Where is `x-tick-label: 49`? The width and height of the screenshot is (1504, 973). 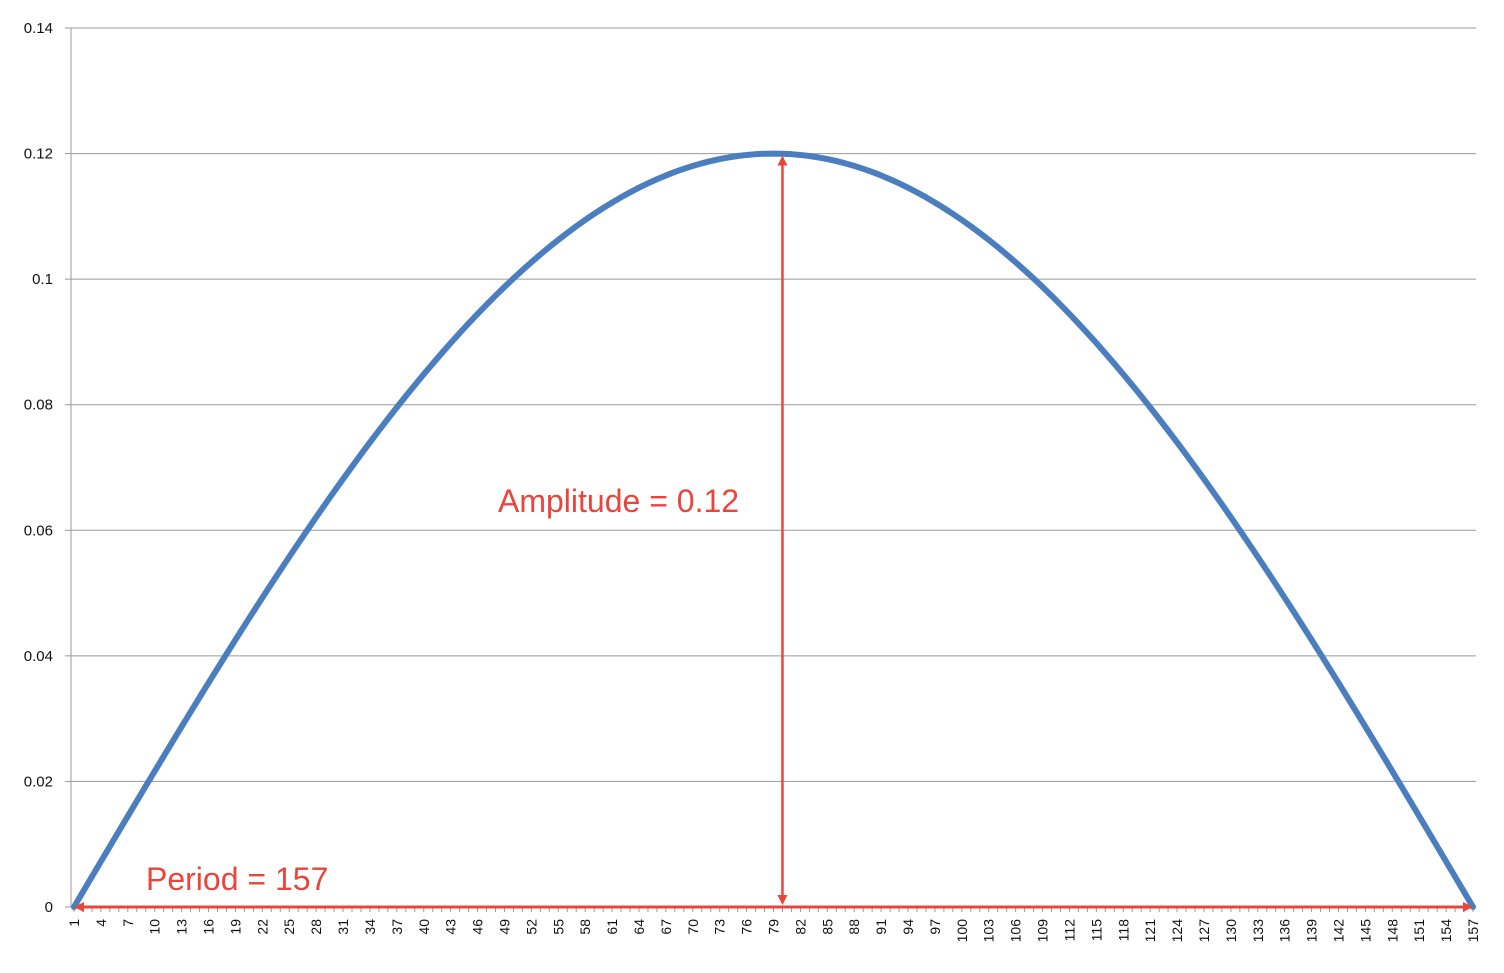 x-tick-label: 49 is located at coordinates (504, 927).